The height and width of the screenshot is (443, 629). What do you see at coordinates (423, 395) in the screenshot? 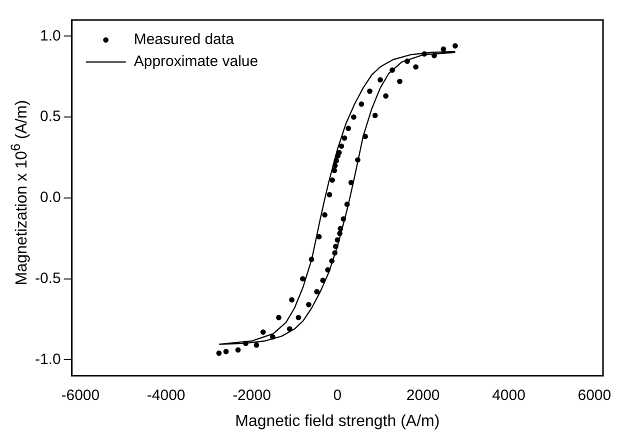
I see `x-tick-label: 2000` at bounding box center [423, 395].